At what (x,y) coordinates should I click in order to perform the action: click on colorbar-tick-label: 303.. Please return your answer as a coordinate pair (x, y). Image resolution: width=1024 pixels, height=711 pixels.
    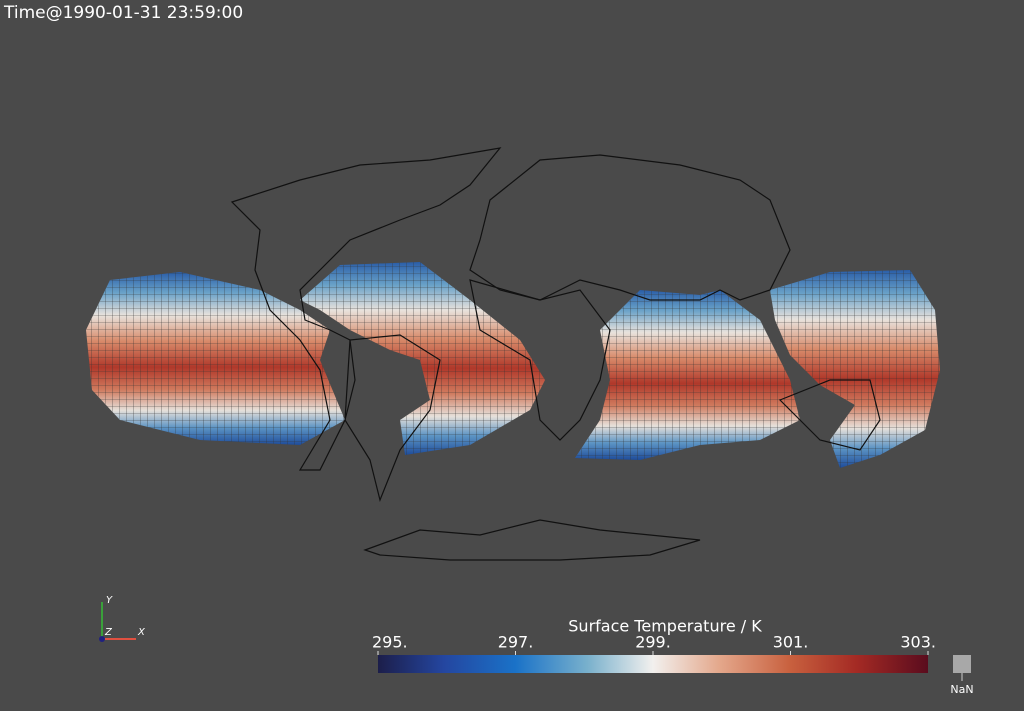
    Looking at the image, I should click on (918, 642).